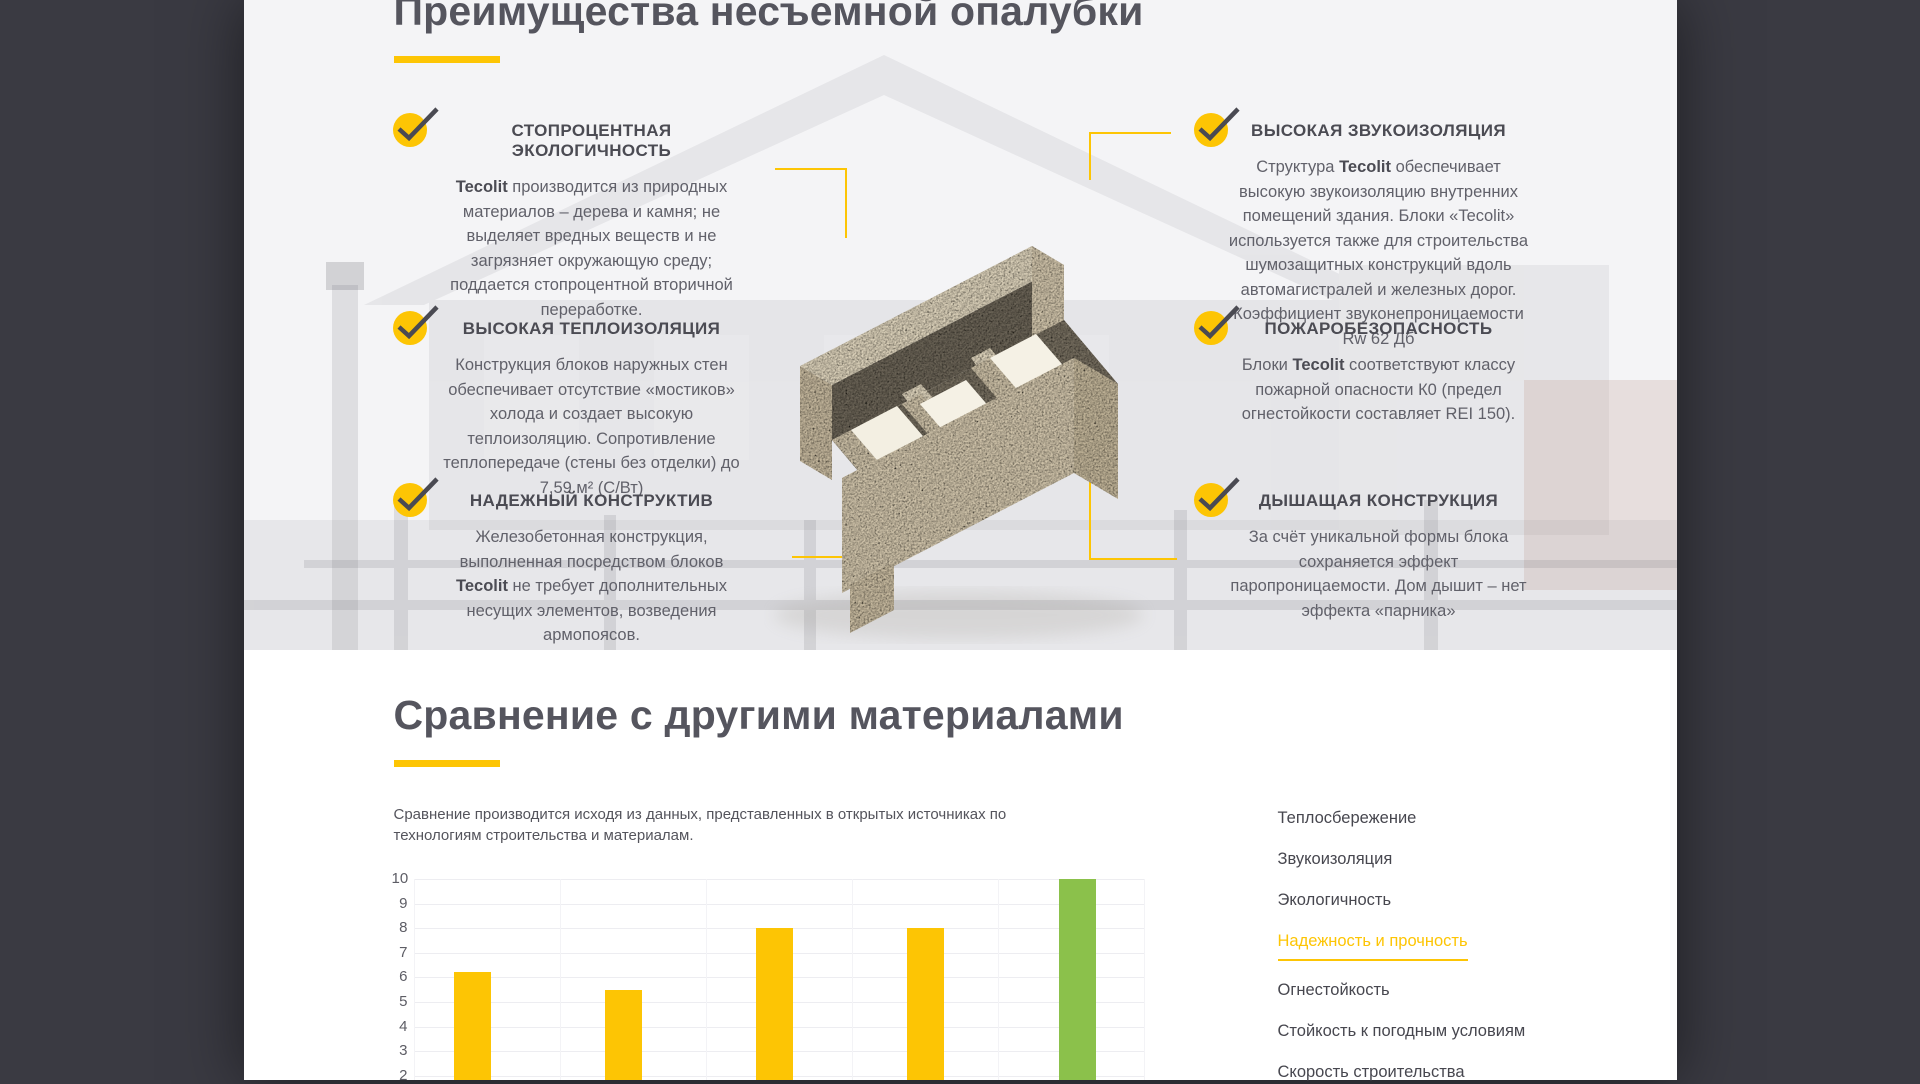  Describe the element at coordinates (1372, 945) in the screenshot. I see `comparison-tab-4: Надежность и прочность` at that location.